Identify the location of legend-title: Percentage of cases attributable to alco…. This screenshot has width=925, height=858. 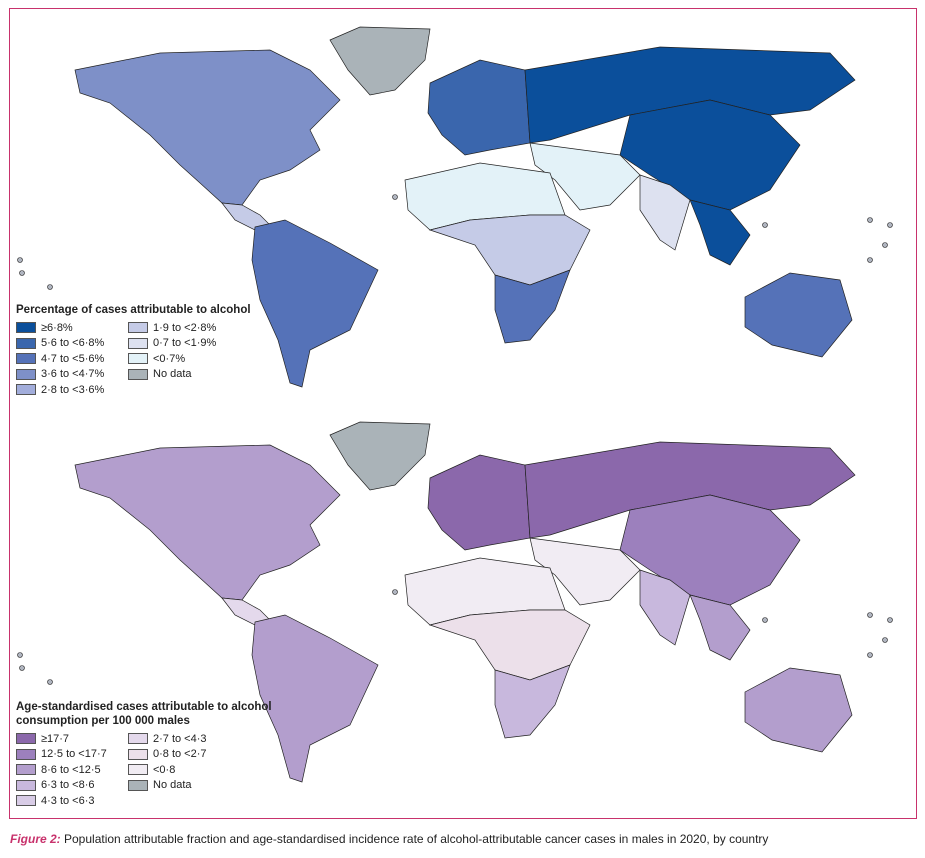
(133, 310).